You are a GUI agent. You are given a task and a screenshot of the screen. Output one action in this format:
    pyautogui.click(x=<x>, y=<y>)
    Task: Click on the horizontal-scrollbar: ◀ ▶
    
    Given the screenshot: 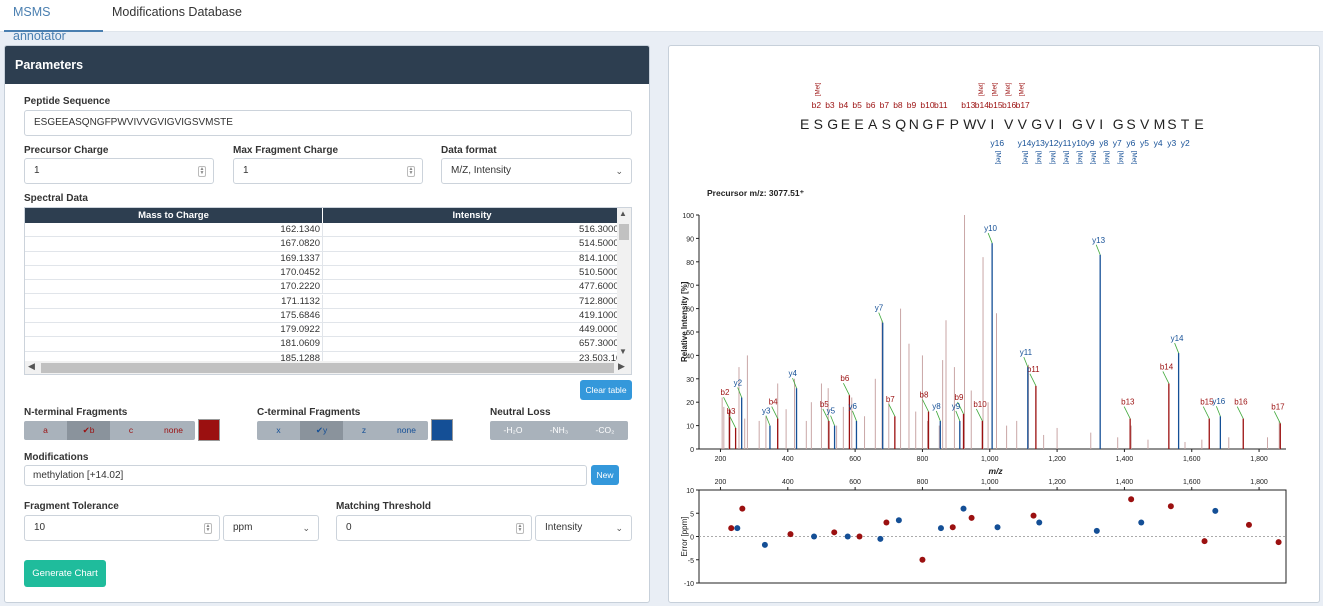 What is the action you would take?
    pyautogui.click(x=328, y=367)
    